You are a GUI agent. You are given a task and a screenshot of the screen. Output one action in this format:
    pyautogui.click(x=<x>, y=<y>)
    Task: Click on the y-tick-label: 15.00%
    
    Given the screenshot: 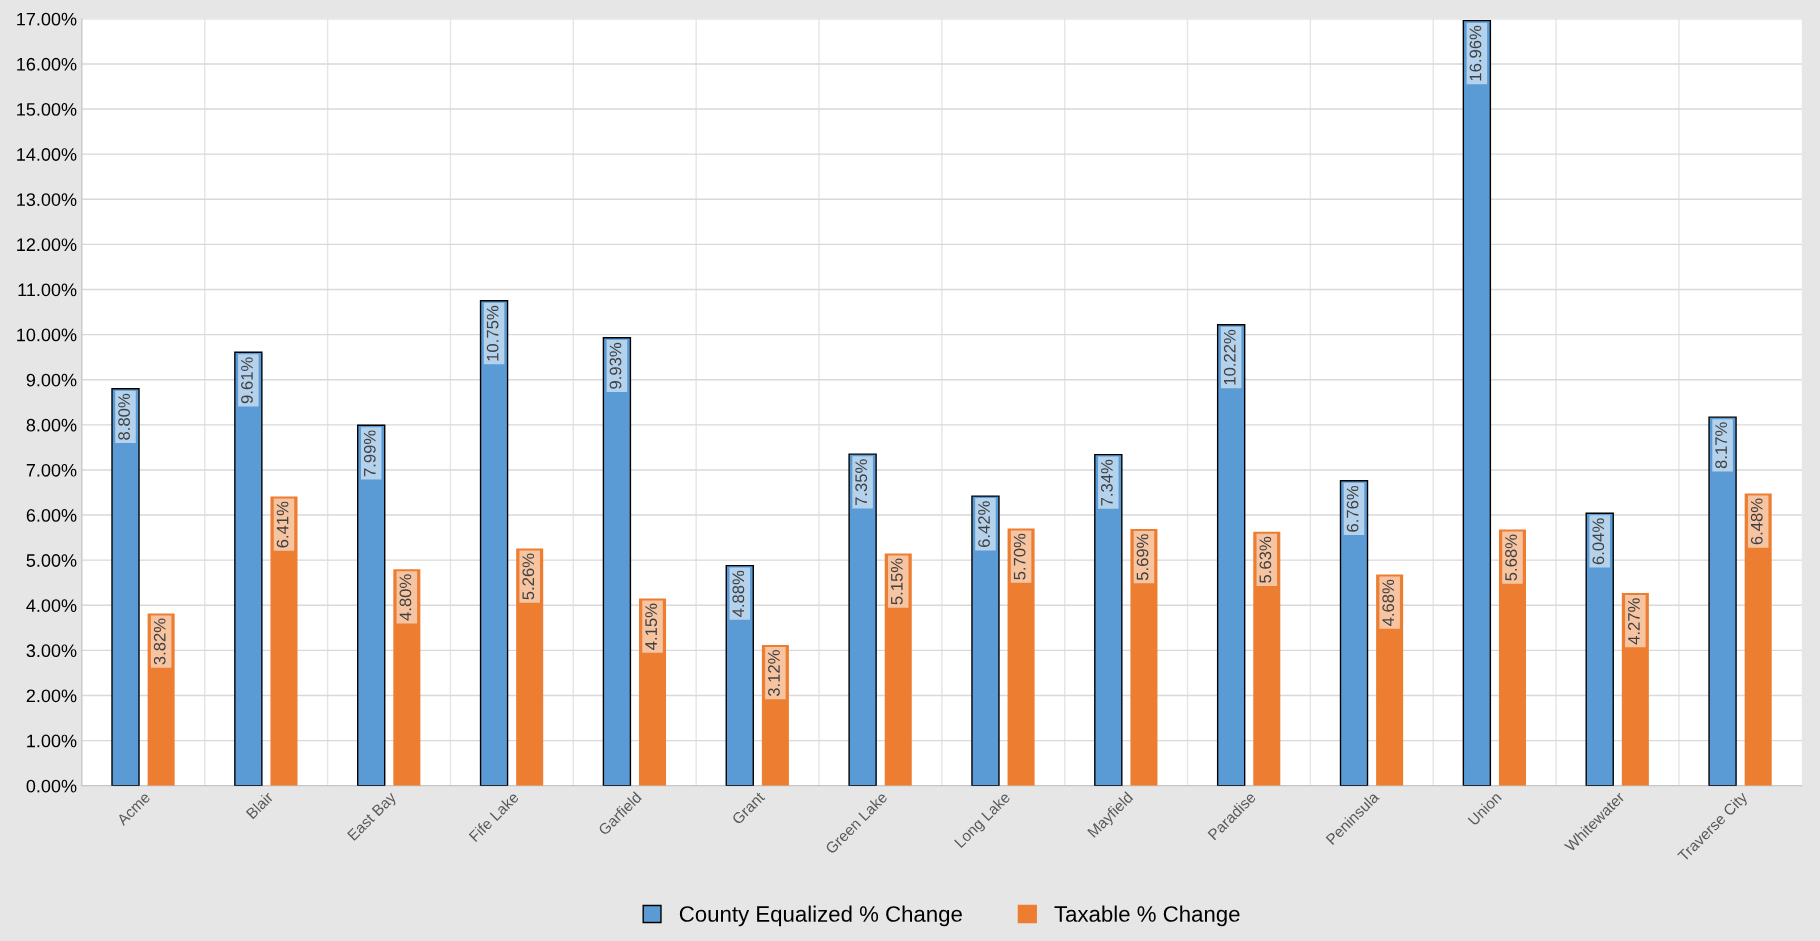 What is the action you would take?
    pyautogui.click(x=47, y=109)
    